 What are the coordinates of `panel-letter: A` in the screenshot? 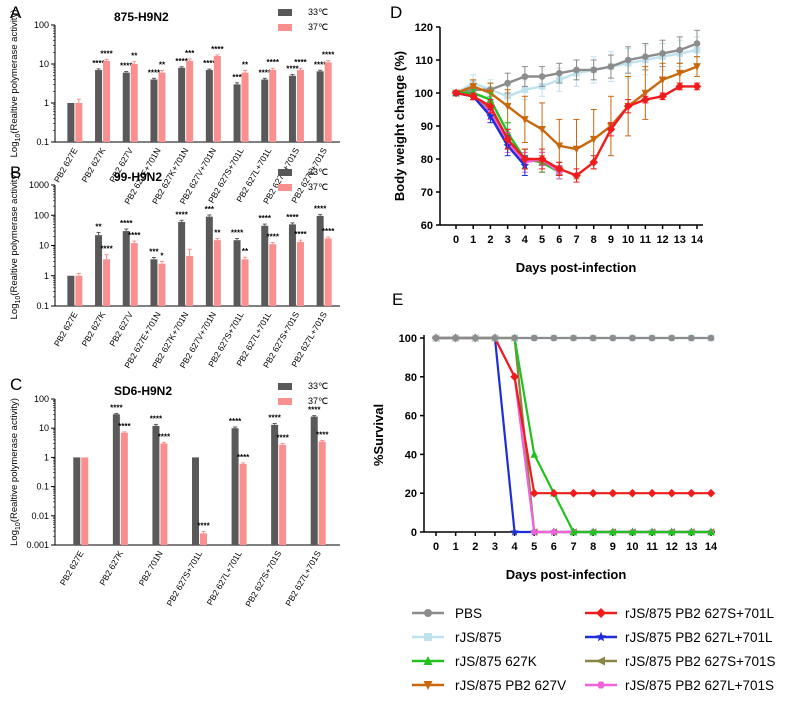 It's located at (16, 12).